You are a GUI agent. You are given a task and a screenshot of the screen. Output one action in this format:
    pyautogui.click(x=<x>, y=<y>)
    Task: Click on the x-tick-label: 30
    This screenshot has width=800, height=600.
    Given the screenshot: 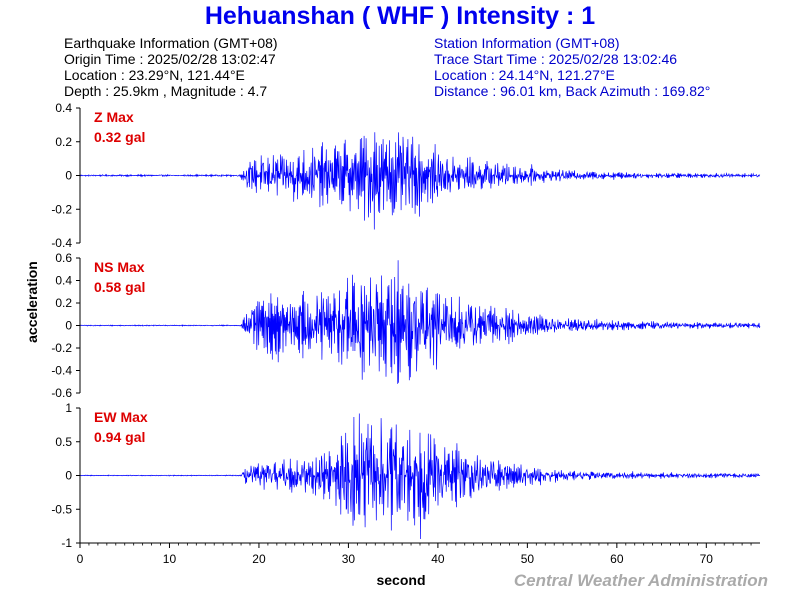 What is the action you would take?
    pyautogui.click(x=349, y=559)
    